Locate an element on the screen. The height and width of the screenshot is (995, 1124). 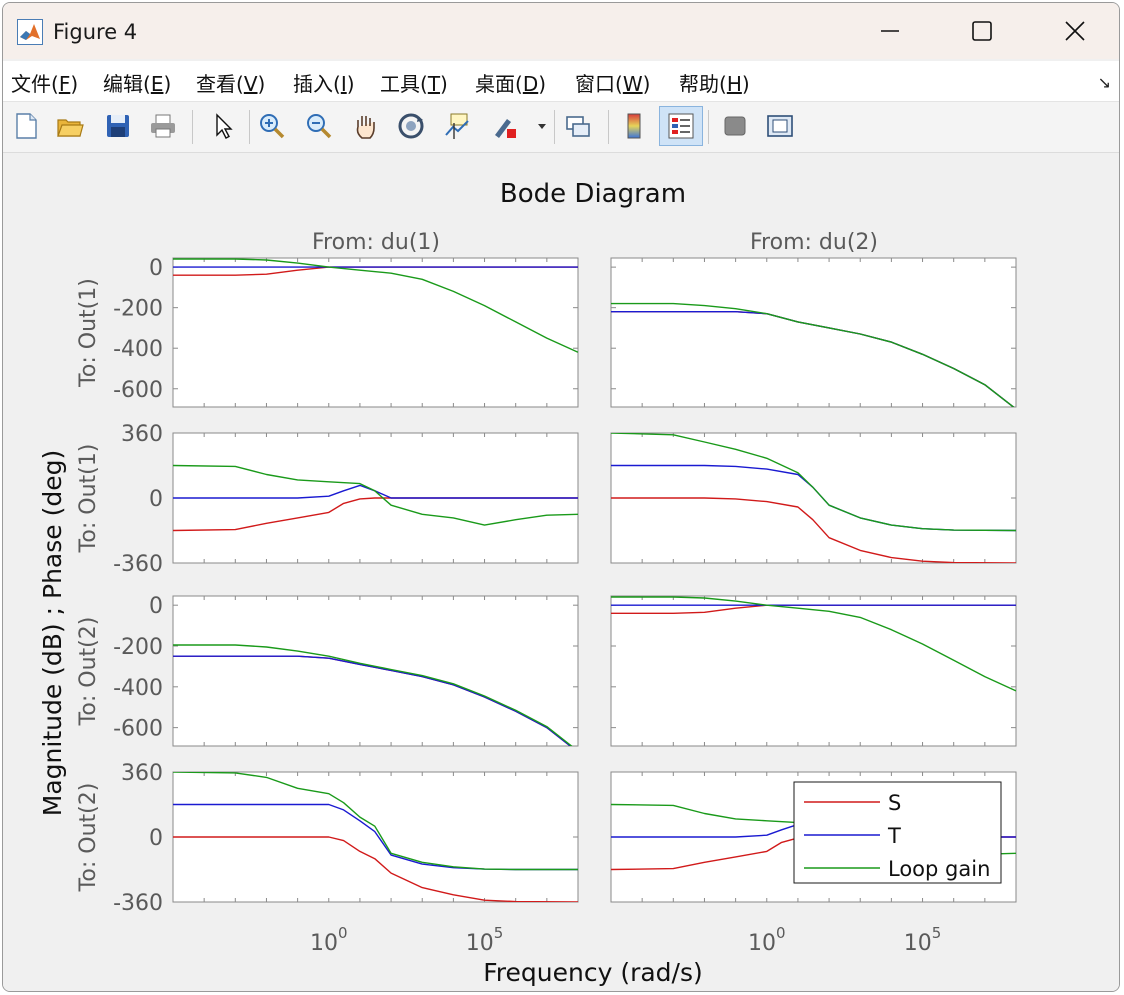
new-file-icon is located at coordinates (26, 126).